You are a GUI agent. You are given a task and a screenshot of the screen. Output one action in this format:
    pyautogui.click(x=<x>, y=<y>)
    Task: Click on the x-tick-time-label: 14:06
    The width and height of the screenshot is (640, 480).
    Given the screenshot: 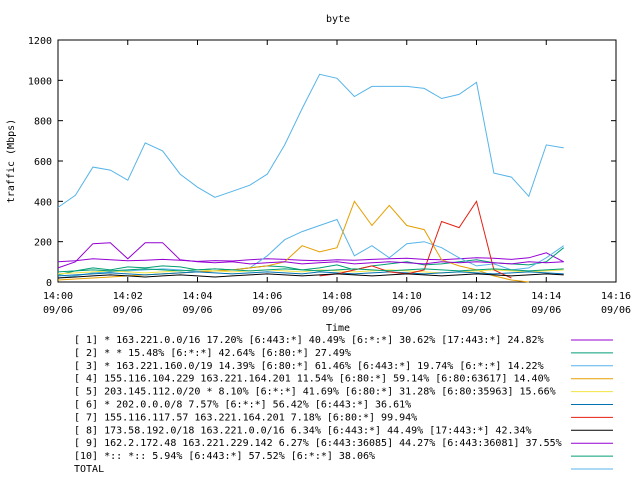 What is the action you would take?
    pyautogui.click(x=267, y=296)
    